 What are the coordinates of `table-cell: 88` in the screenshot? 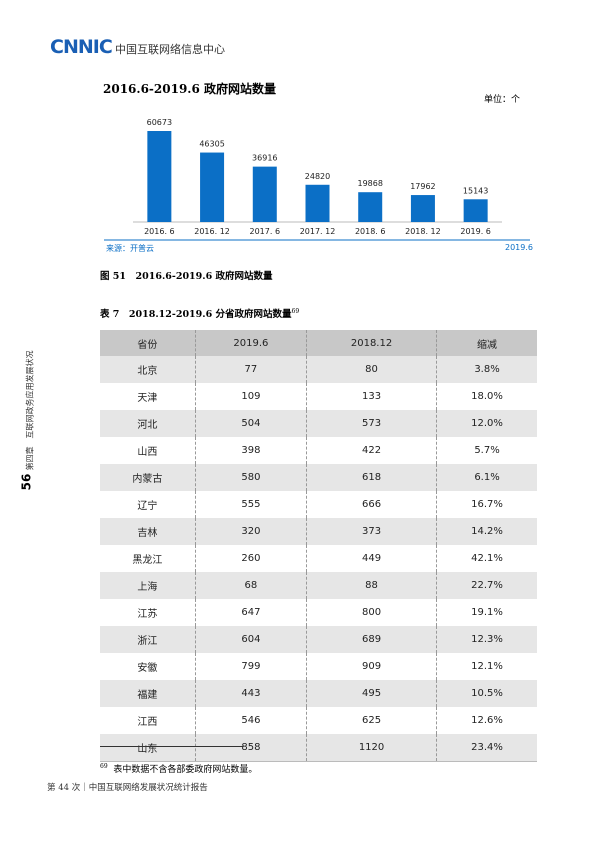 It's located at (371, 585).